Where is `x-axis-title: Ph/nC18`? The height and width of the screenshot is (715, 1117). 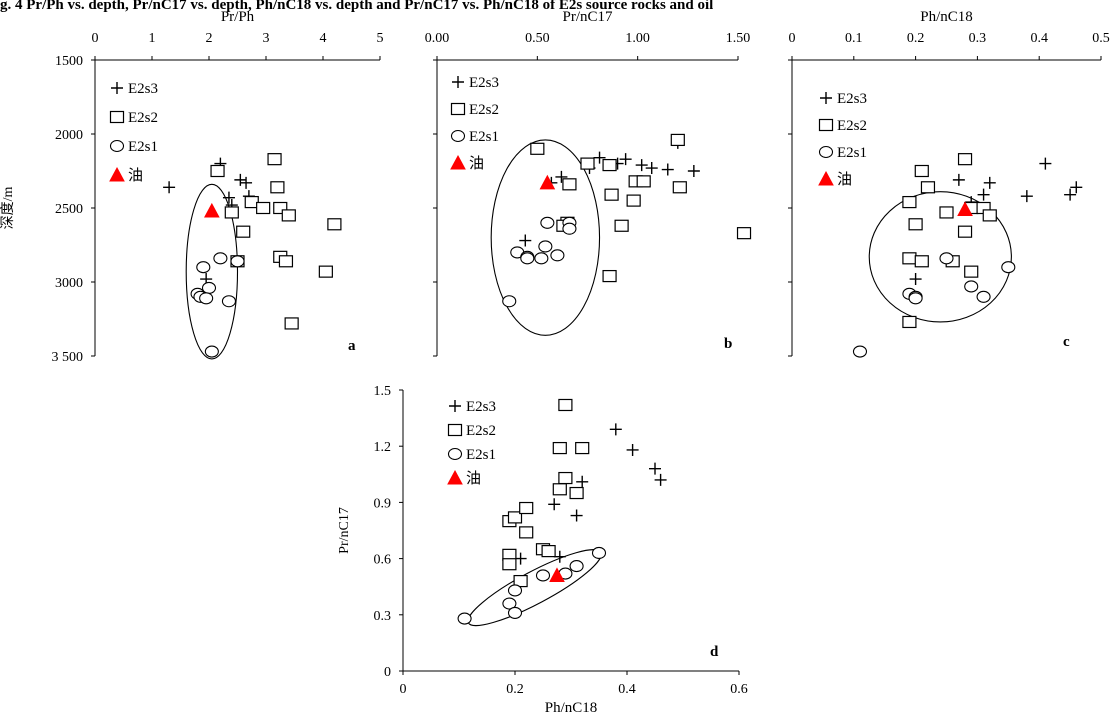 x-axis-title: Ph/nC18 is located at coordinates (946, 17).